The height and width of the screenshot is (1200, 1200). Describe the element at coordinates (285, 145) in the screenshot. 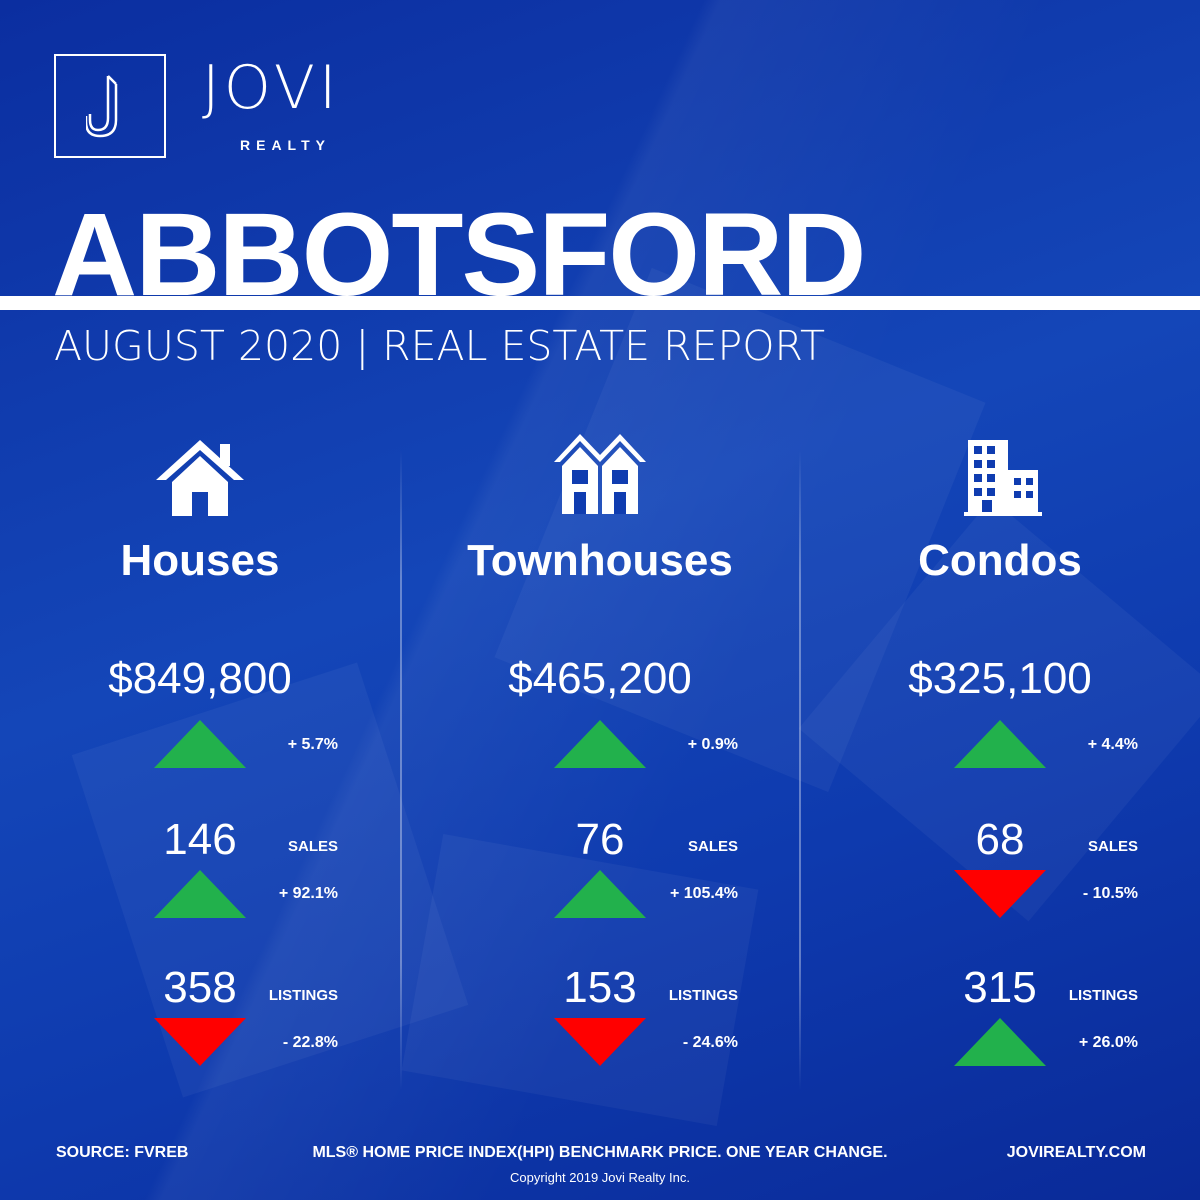

I see `brand-subtitle: REALTY` at that location.